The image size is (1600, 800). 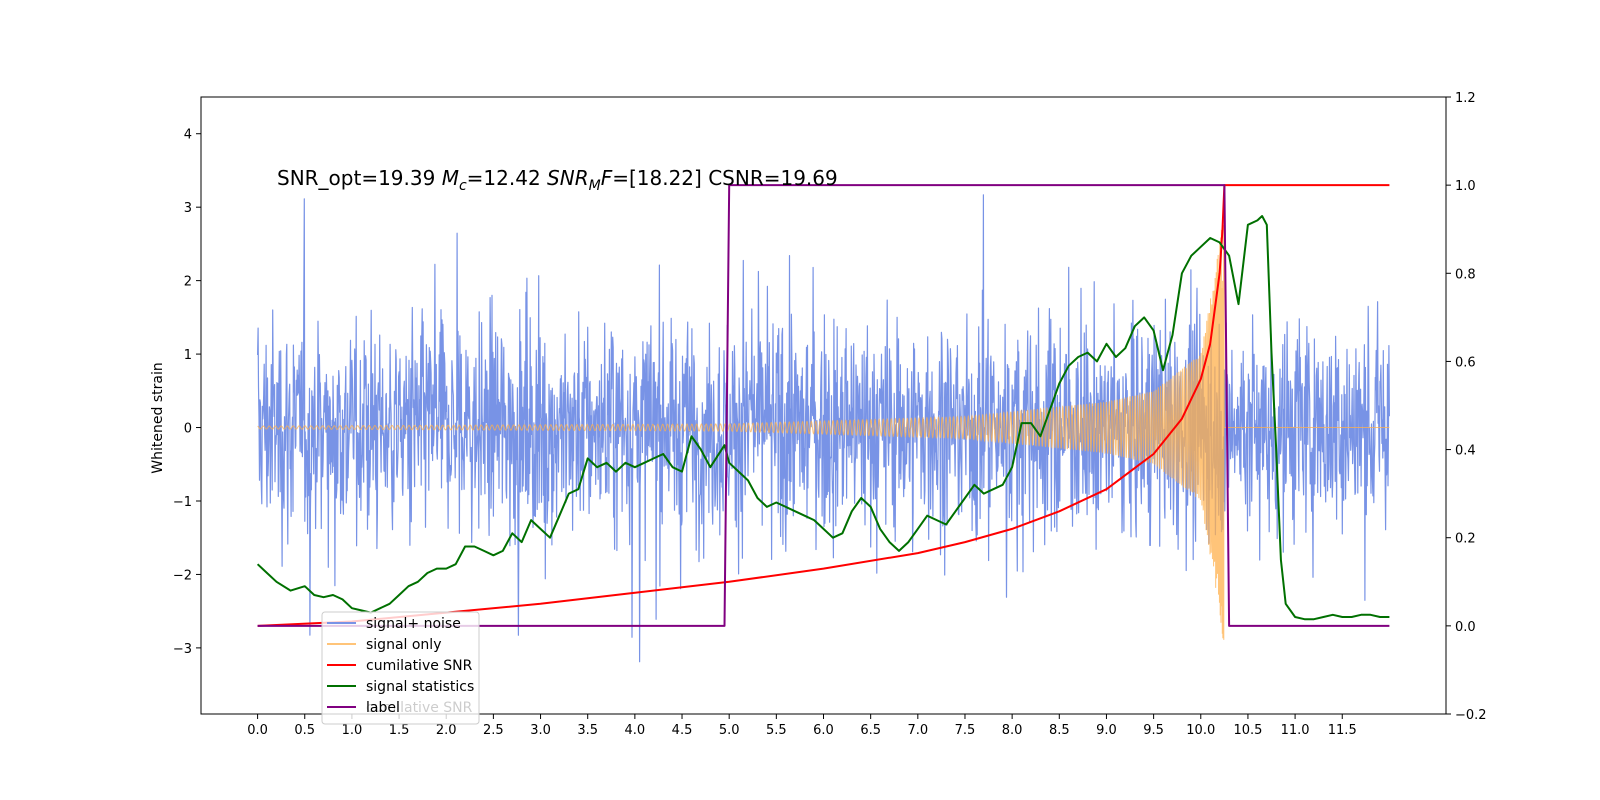 What do you see at coordinates (1465, 98) in the screenshot?
I see `y-tick-label-right: 1.2` at bounding box center [1465, 98].